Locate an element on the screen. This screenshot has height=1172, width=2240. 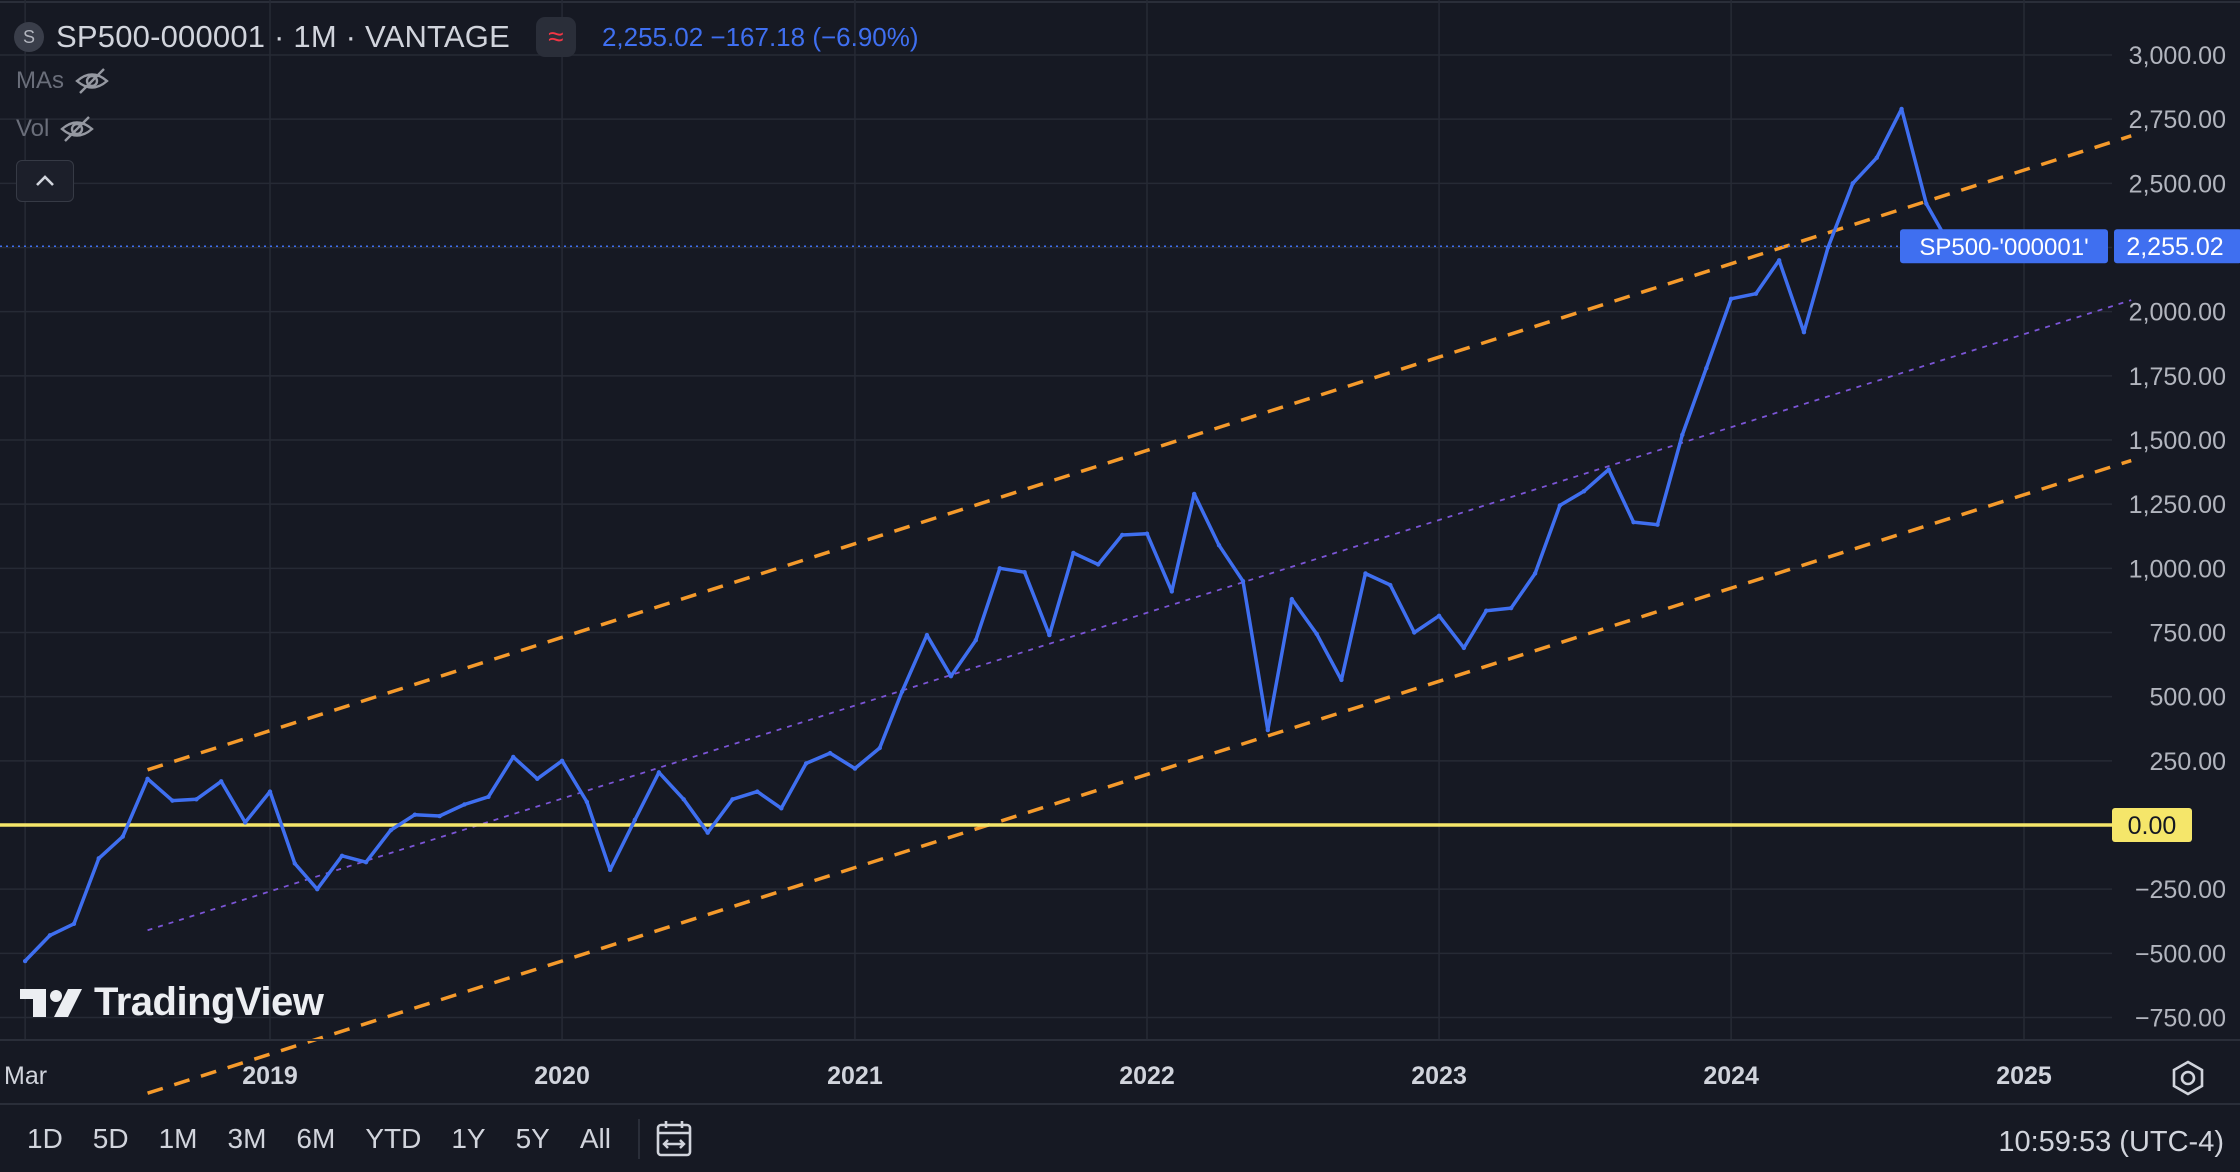
range-1m-button: 1M is located at coordinates (178, 1138).